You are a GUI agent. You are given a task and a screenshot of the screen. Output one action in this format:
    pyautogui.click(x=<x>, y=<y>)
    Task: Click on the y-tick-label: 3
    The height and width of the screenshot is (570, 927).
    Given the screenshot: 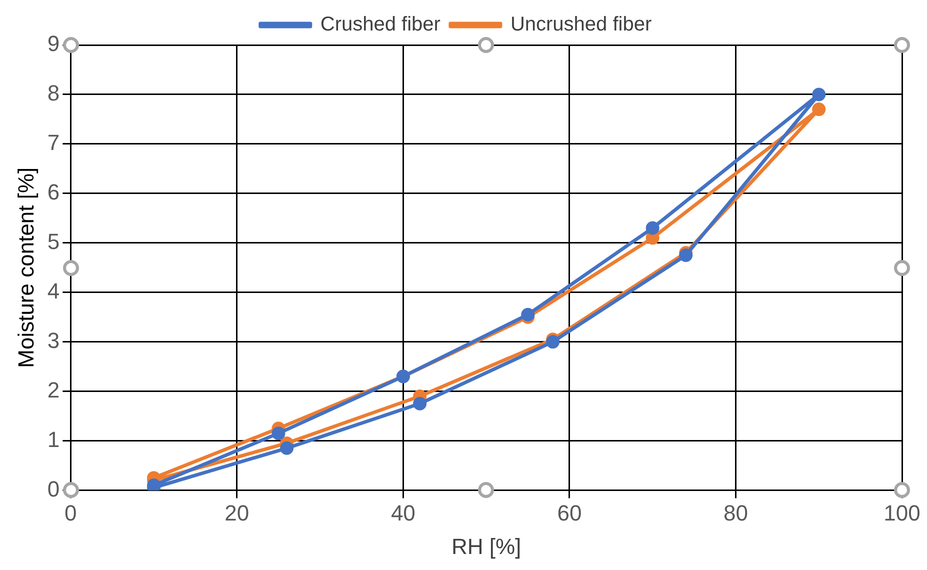 What is the action you would take?
    pyautogui.click(x=53, y=340)
    